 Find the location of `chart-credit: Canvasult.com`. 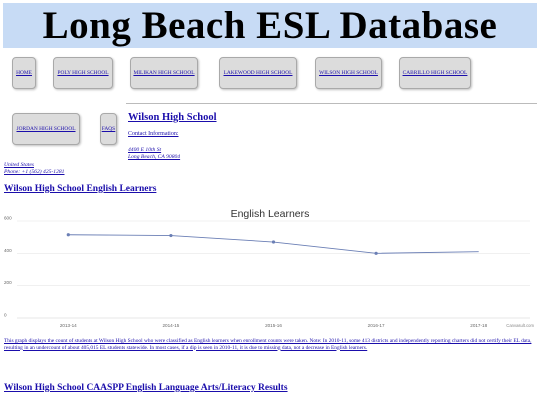

chart-credit: Canvasult.com is located at coordinates (520, 325).